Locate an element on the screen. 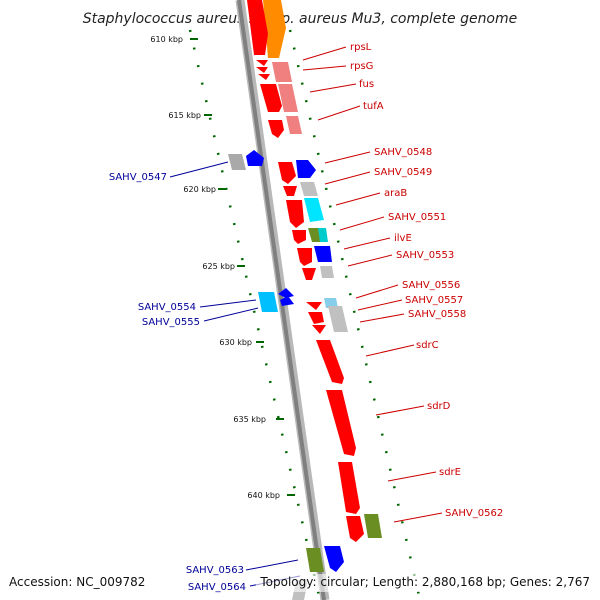  gene-label: SAHV_0557 is located at coordinates (434, 300).